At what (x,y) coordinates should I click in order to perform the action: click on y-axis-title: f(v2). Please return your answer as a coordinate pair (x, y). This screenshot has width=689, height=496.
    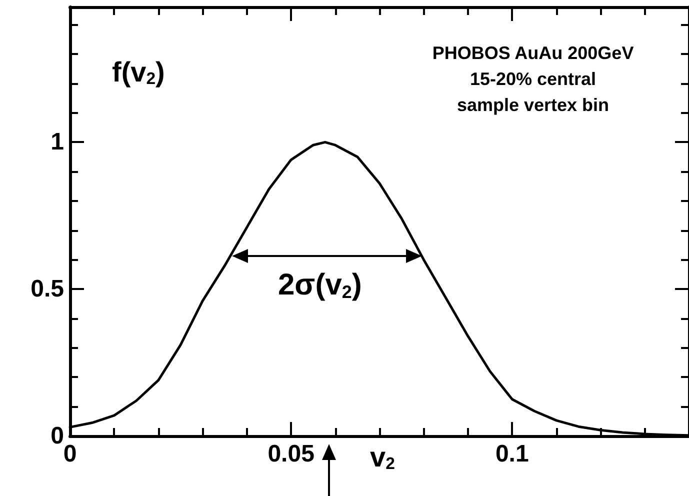
    Looking at the image, I should click on (138, 72).